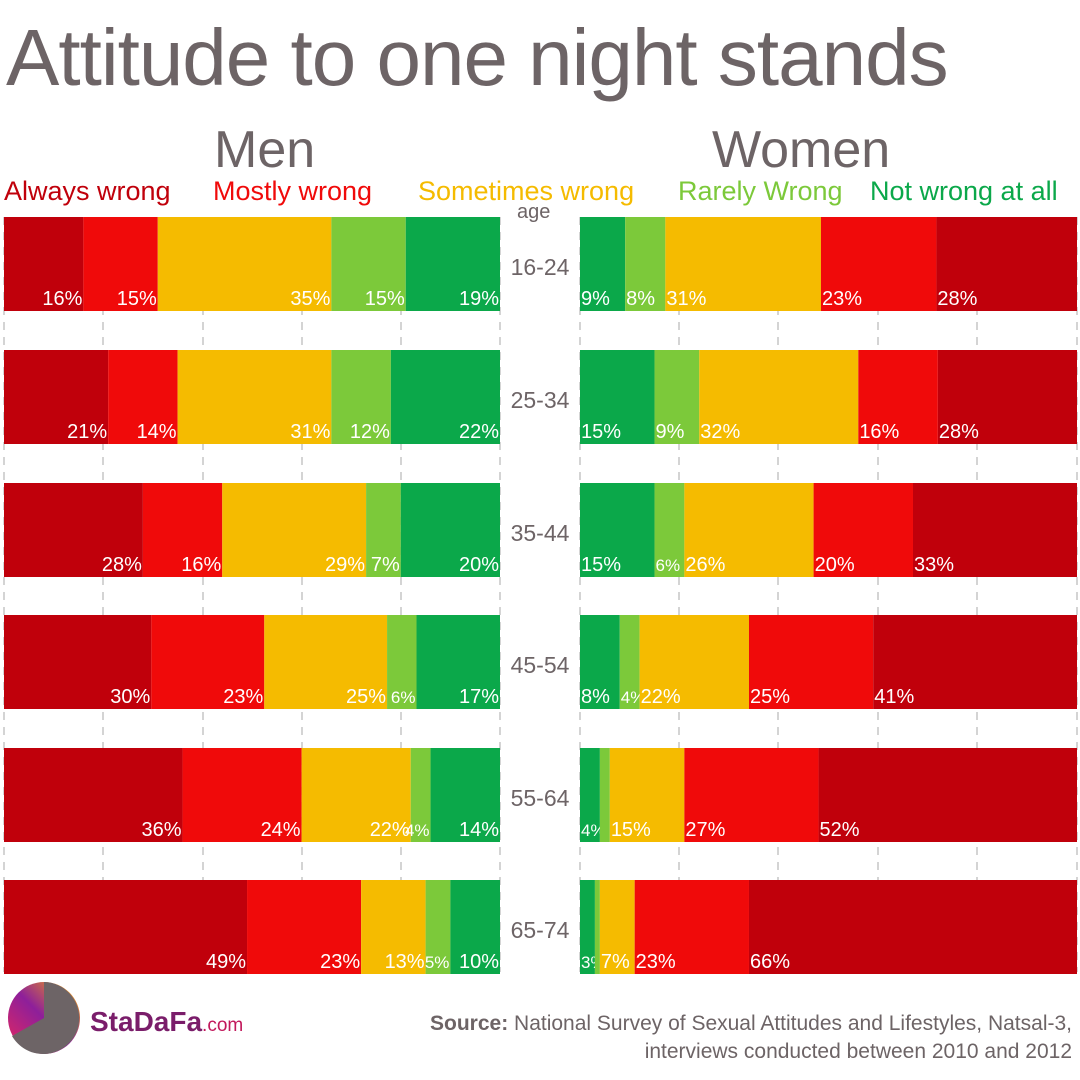  What do you see at coordinates (479, 830) in the screenshot?
I see `men-label-55-64-seg-4: 14%` at bounding box center [479, 830].